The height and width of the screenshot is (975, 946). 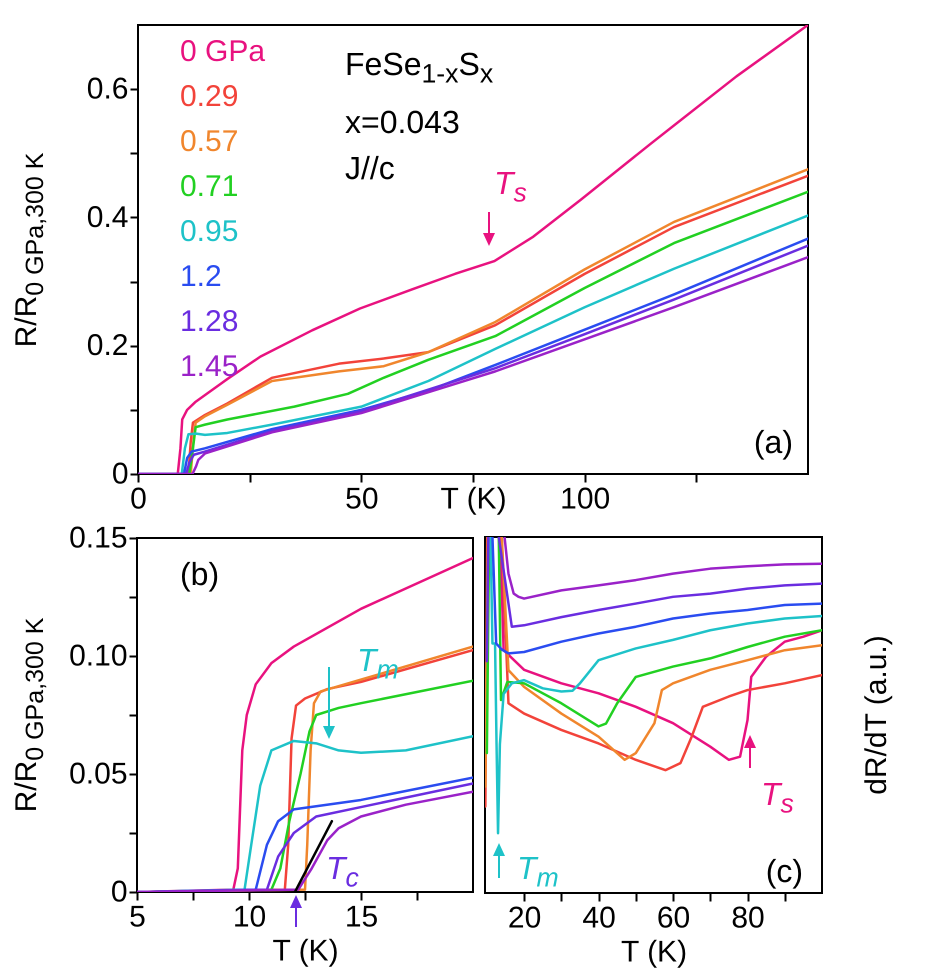 What do you see at coordinates (107, 217) in the screenshot?
I see `y-tick-label: 0.4` at bounding box center [107, 217].